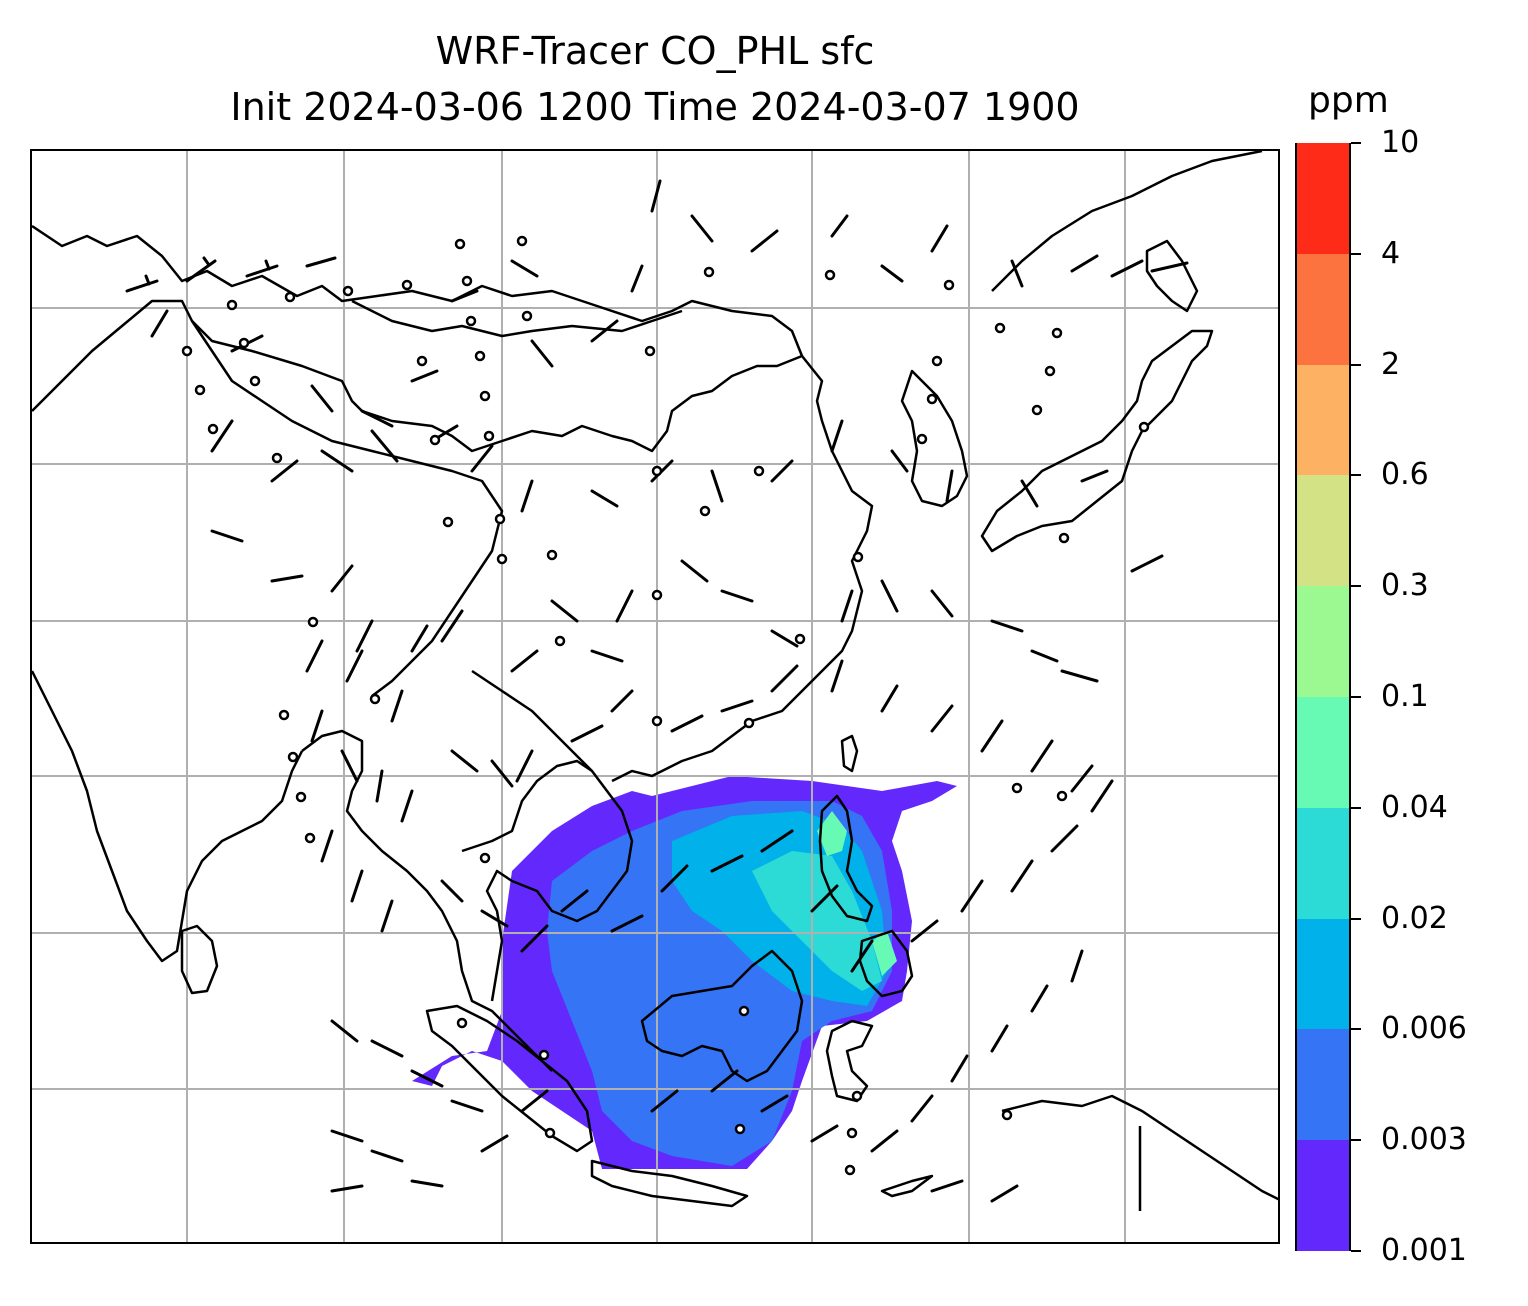 The height and width of the screenshot is (1306, 1528). What do you see at coordinates (722, 1016) in the screenshot?
I see `coastline-borneo` at bounding box center [722, 1016].